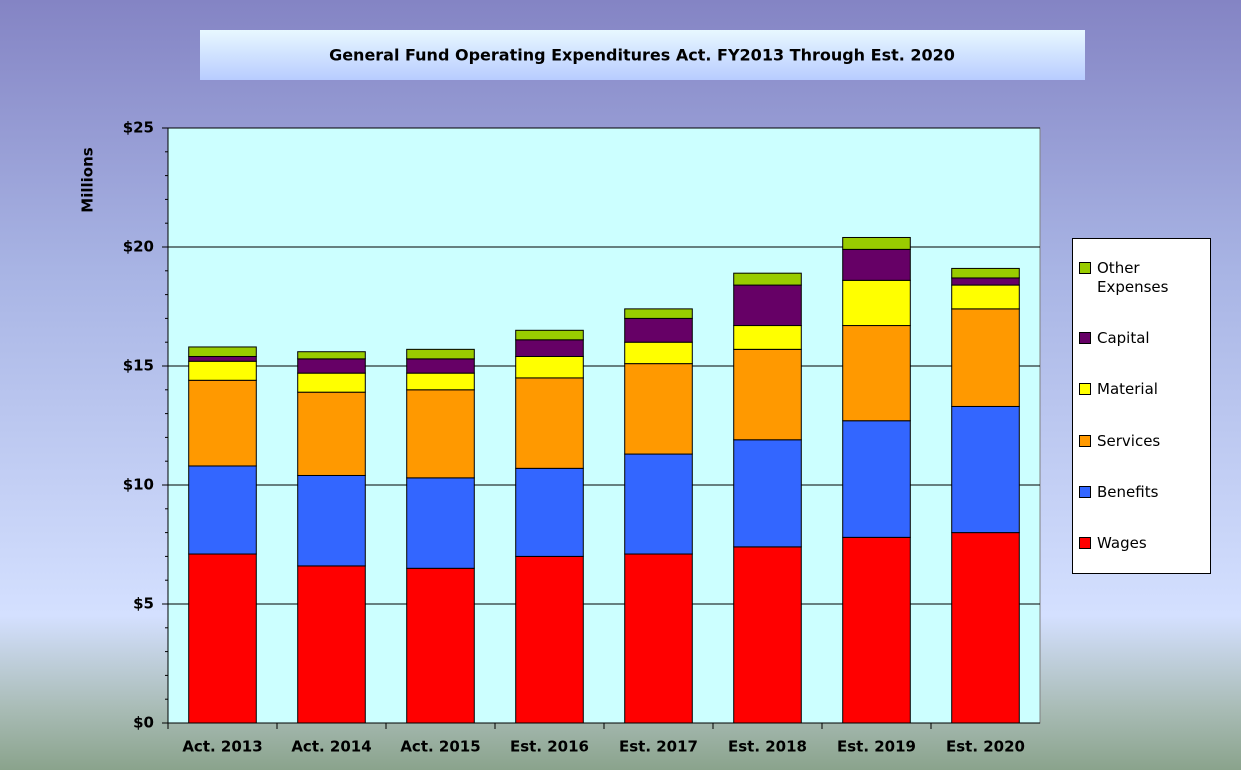 Image resolution: width=1241 pixels, height=770 pixels. Describe the element at coordinates (138, 128) in the screenshot. I see `y-tick-label: $25` at that location.